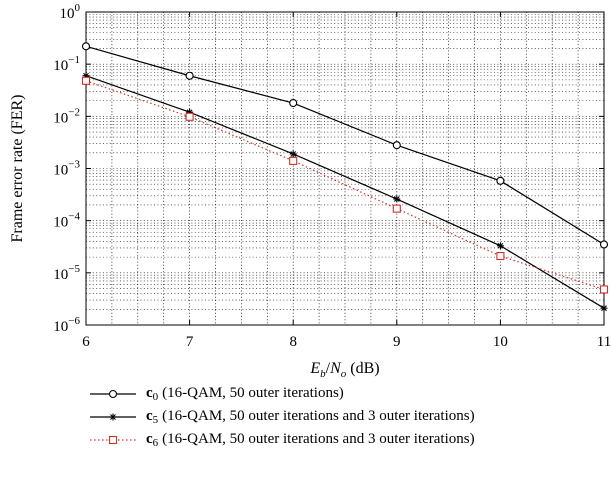 The image size is (611, 482). Describe the element at coordinates (293, 342) in the screenshot. I see `x-tick-label: 8` at that location.